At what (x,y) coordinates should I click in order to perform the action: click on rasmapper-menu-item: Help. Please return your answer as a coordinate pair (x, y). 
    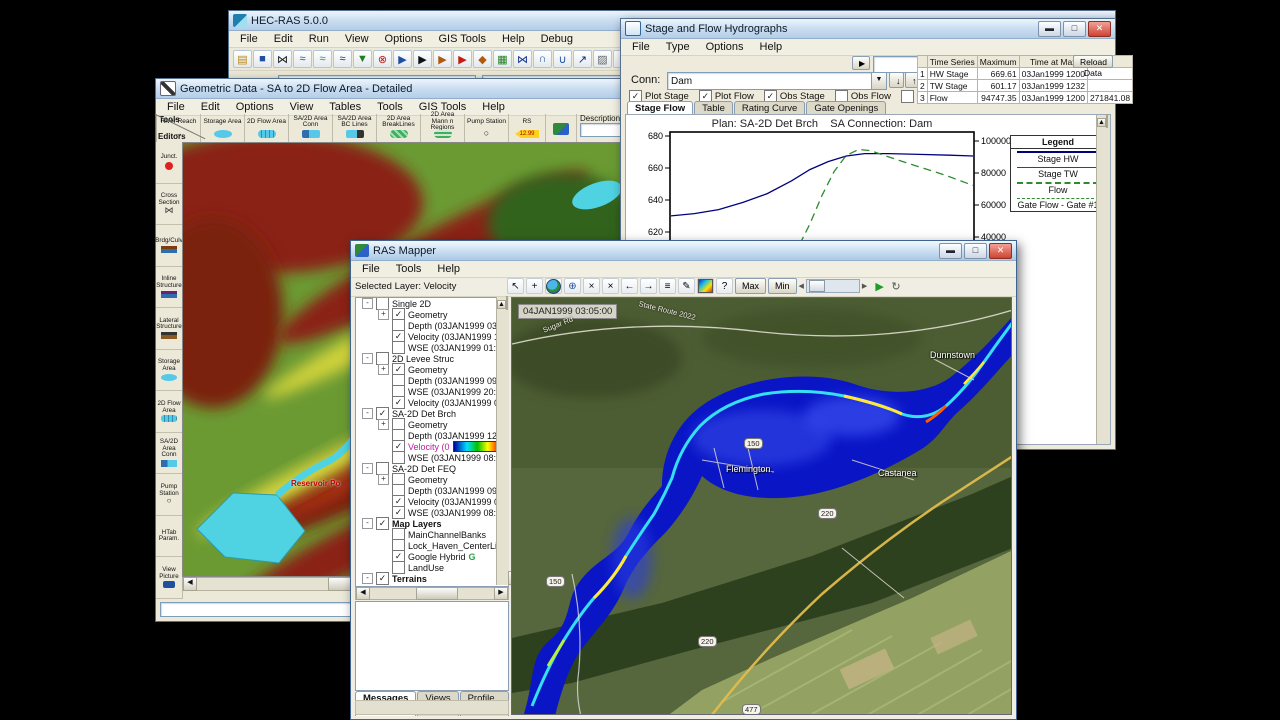
    Looking at the image, I should click on (449, 269).